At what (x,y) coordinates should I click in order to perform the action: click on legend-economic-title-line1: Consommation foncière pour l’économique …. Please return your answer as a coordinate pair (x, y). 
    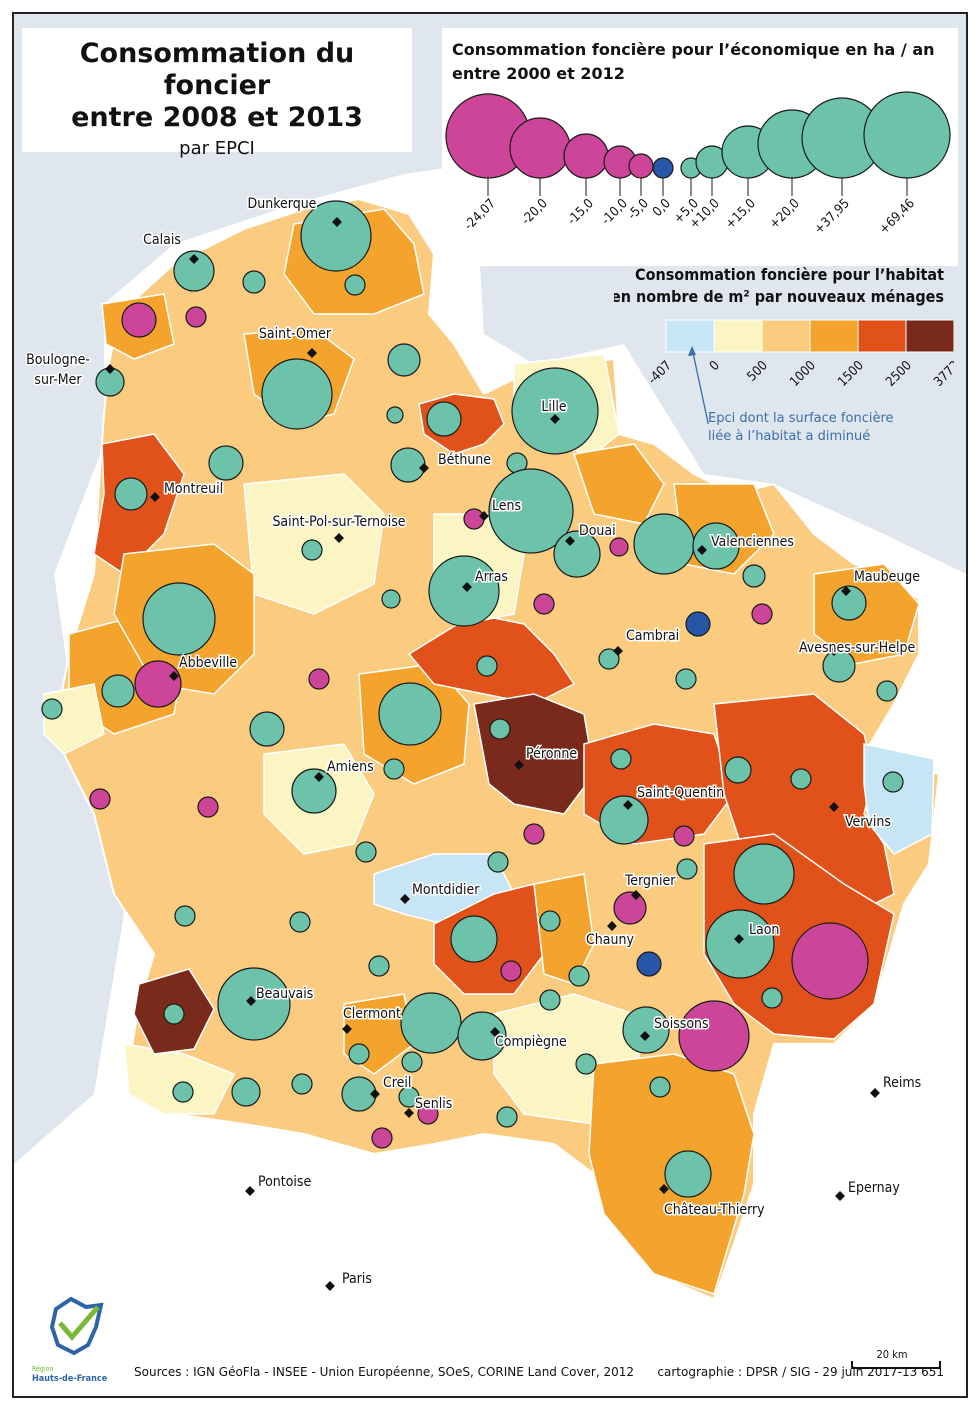
    Looking at the image, I should click on (693, 49).